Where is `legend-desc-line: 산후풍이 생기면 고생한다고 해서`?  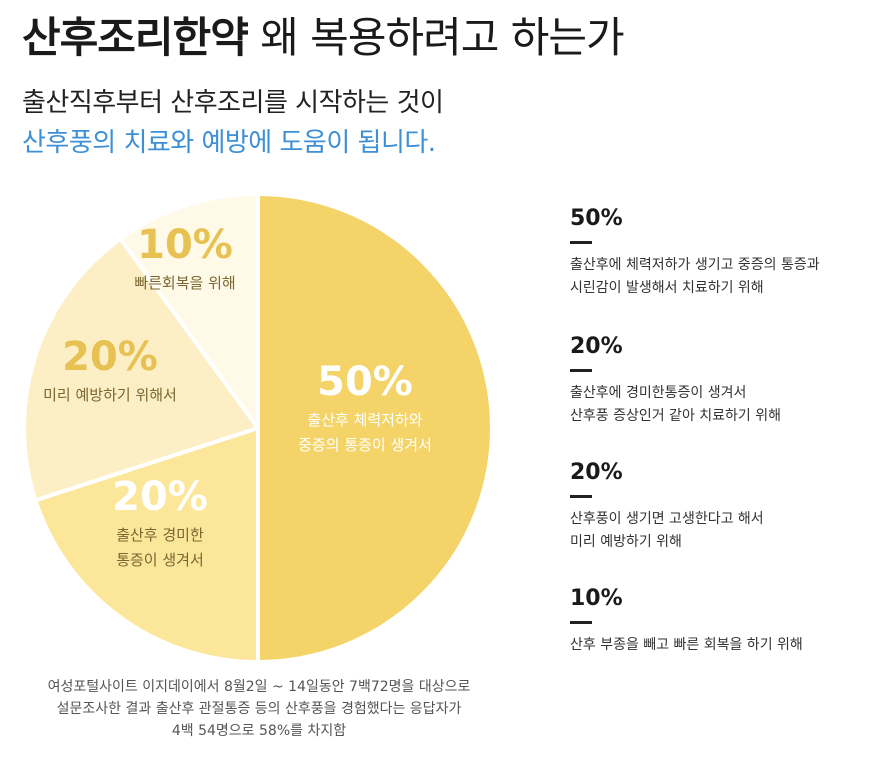 legend-desc-line: 산후풍이 생기면 고생한다고 해서 is located at coordinates (667, 519).